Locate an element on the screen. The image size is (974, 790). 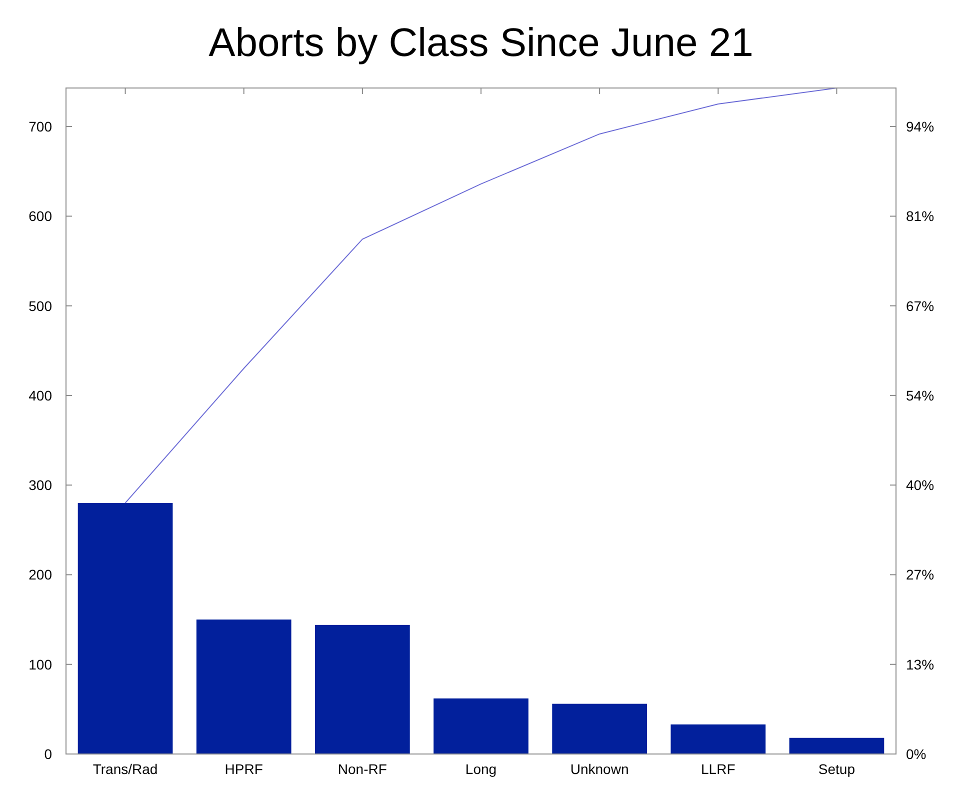
x-tick-label: Setup is located at coordinates (837, 769).